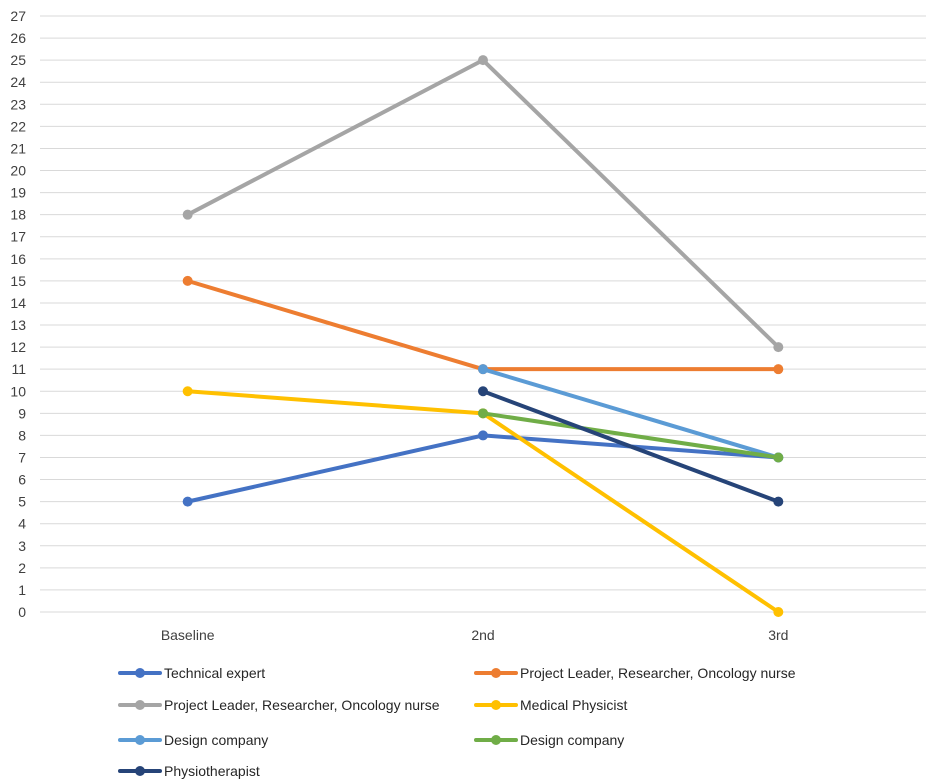  Describe the element at coordinates (18, 303) in the screenshot. I see `y-tick-label: 14` at that location.